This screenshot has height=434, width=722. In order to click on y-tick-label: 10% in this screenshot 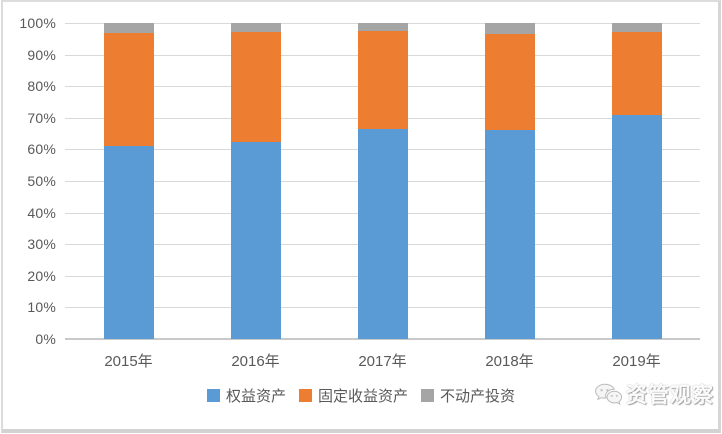, I will do `click(41, 307)`.